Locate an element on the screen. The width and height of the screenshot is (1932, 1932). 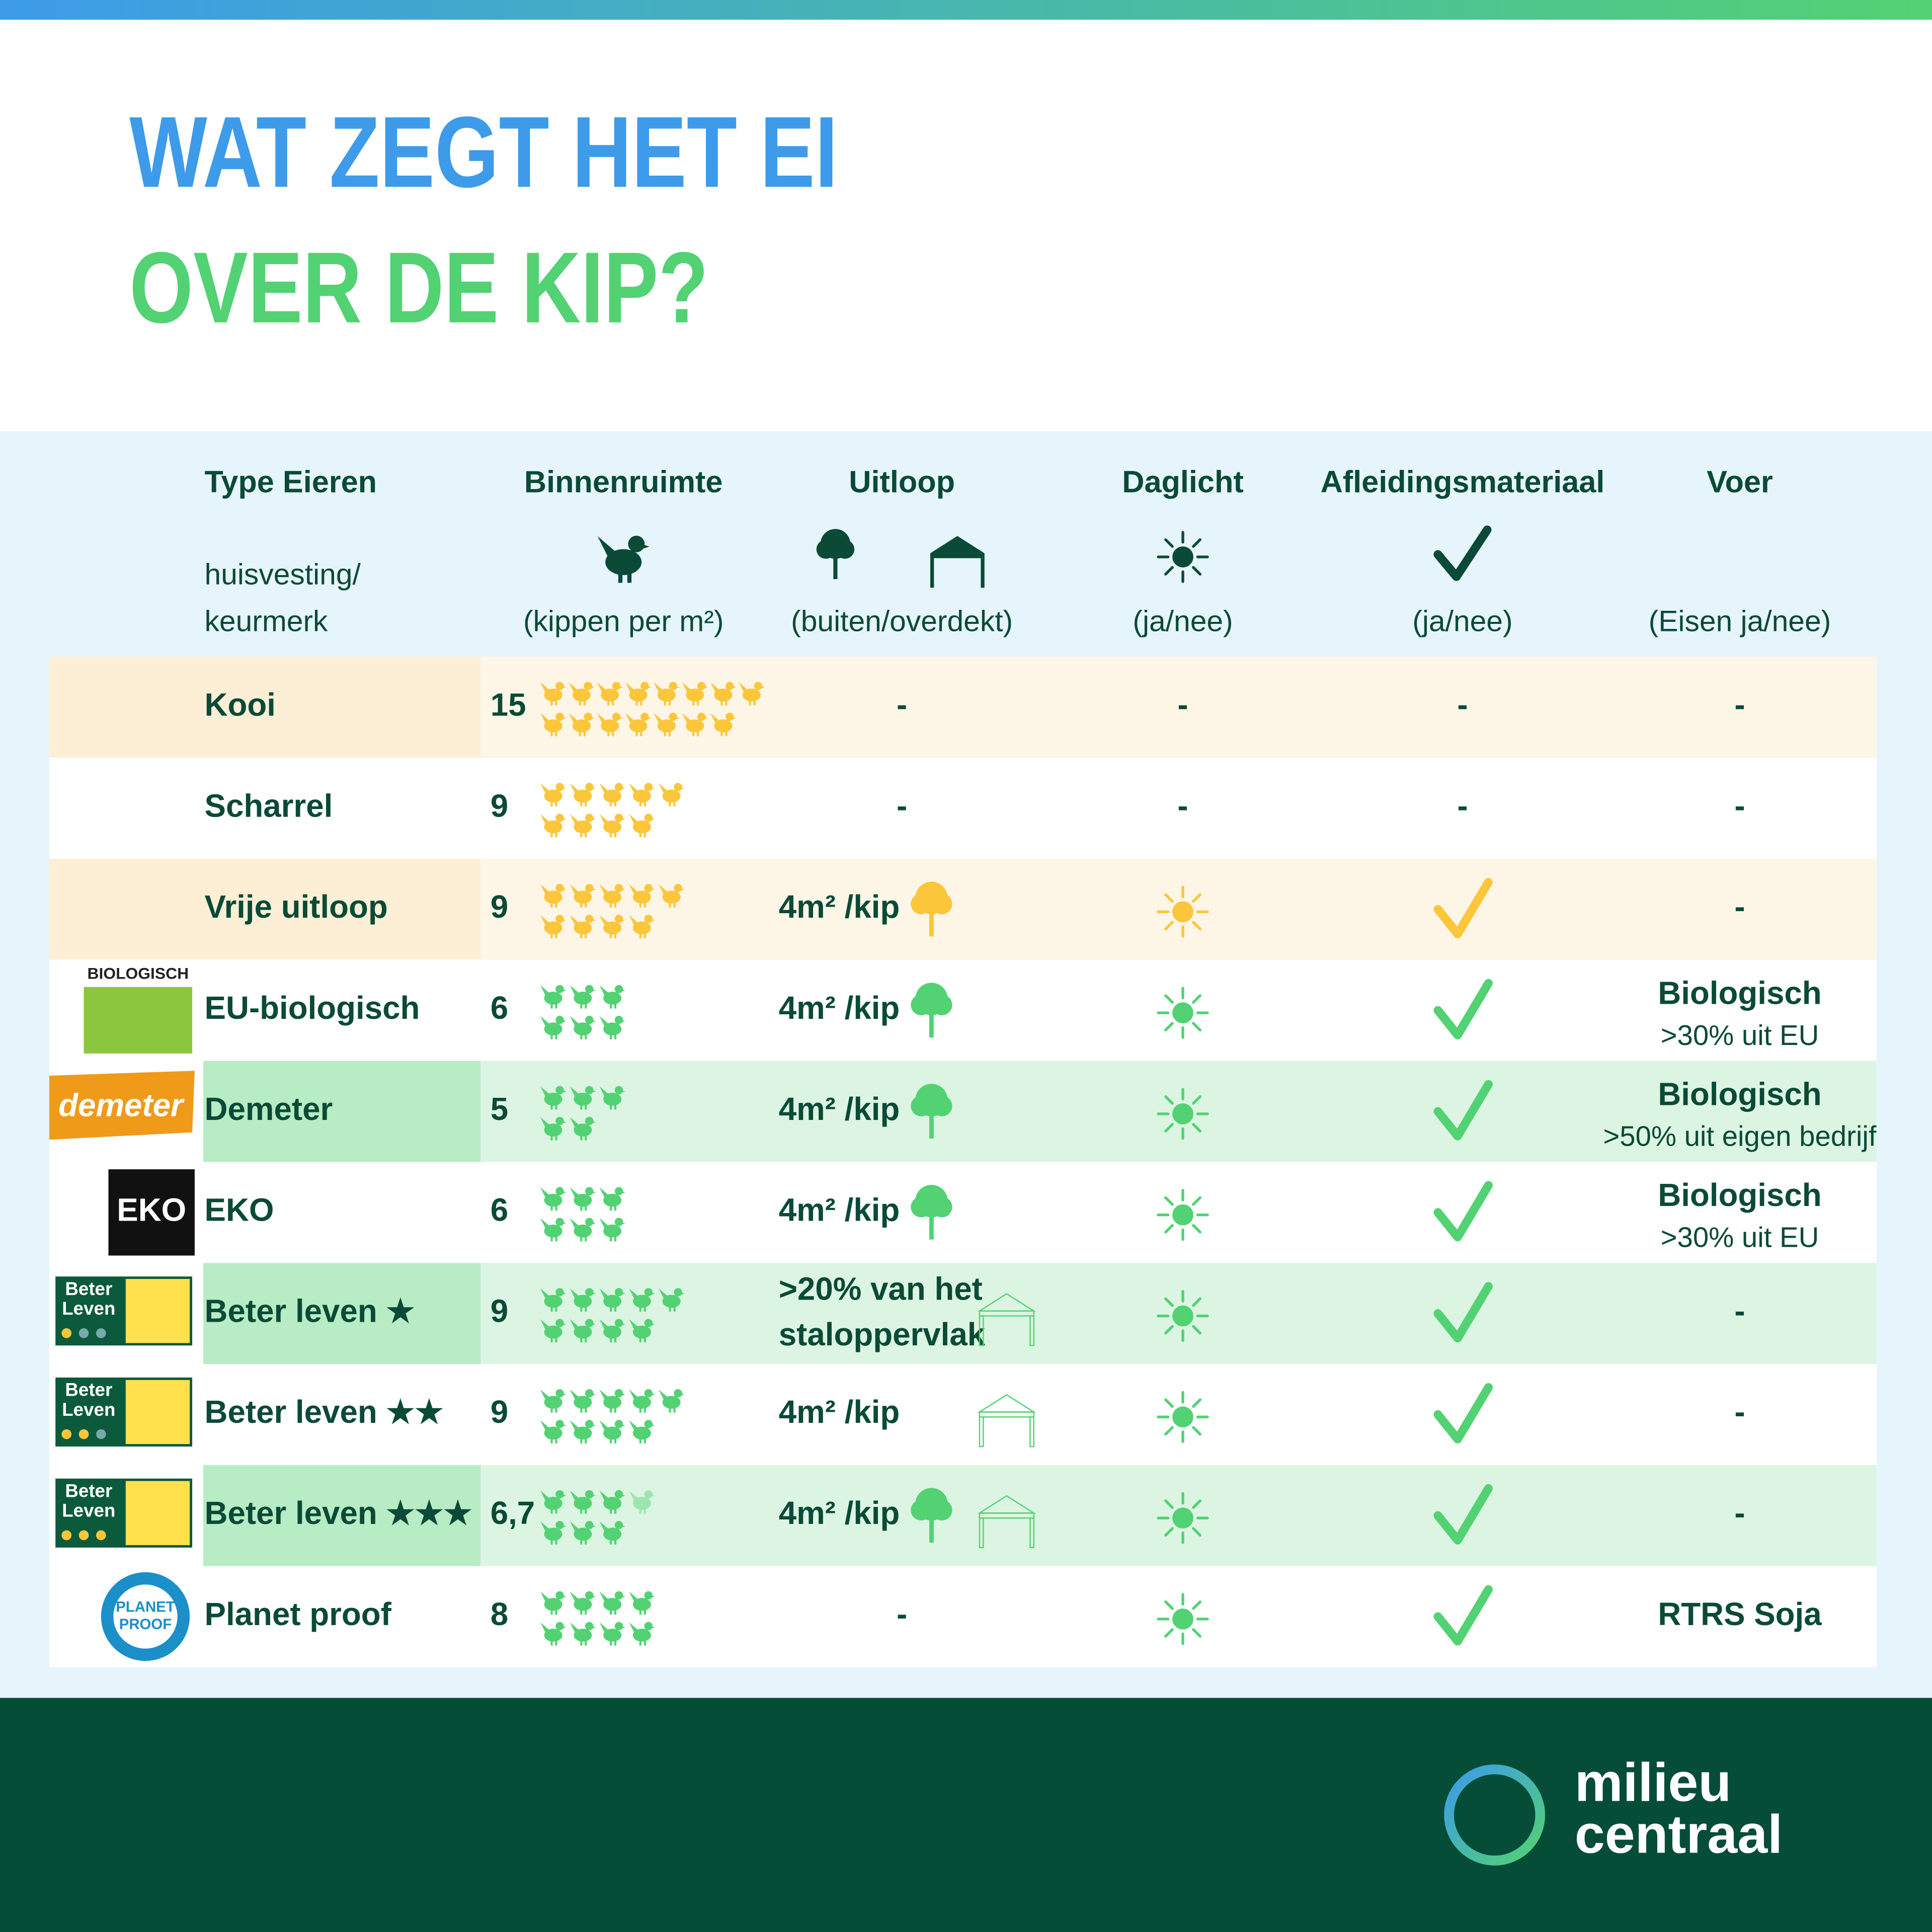
logo-text: BIOLOGISCH is located at coordinates (138, 973).